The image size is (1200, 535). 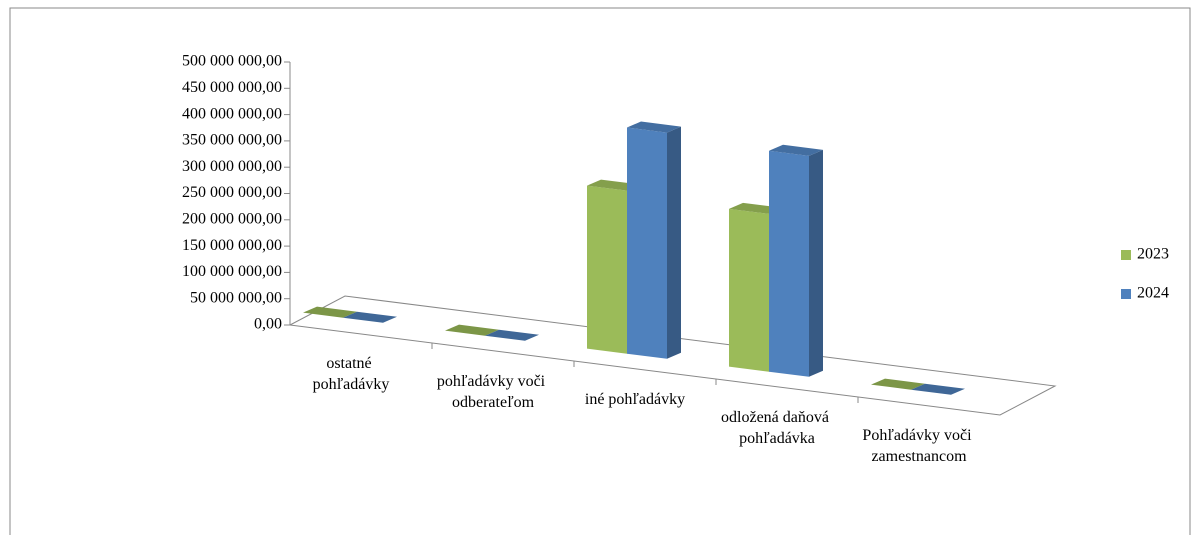 What do you see at coordinates (777, 417) in the screenshot?
I see `label-line: odložená daňová` at bounding box center [777, 417].